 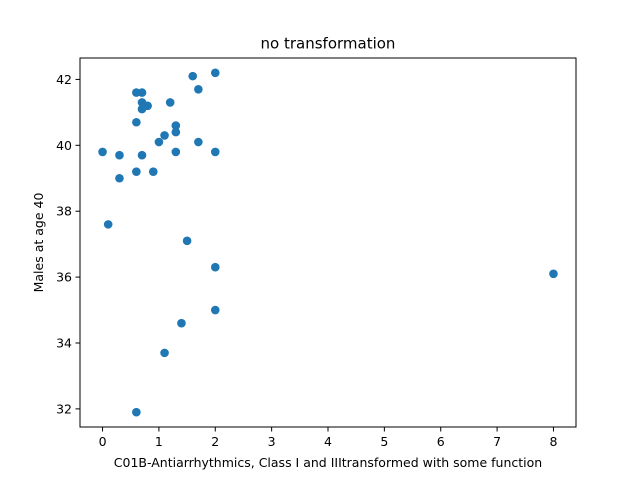 I want to click on chart-title: no transformation, so click(x=328, y=44).